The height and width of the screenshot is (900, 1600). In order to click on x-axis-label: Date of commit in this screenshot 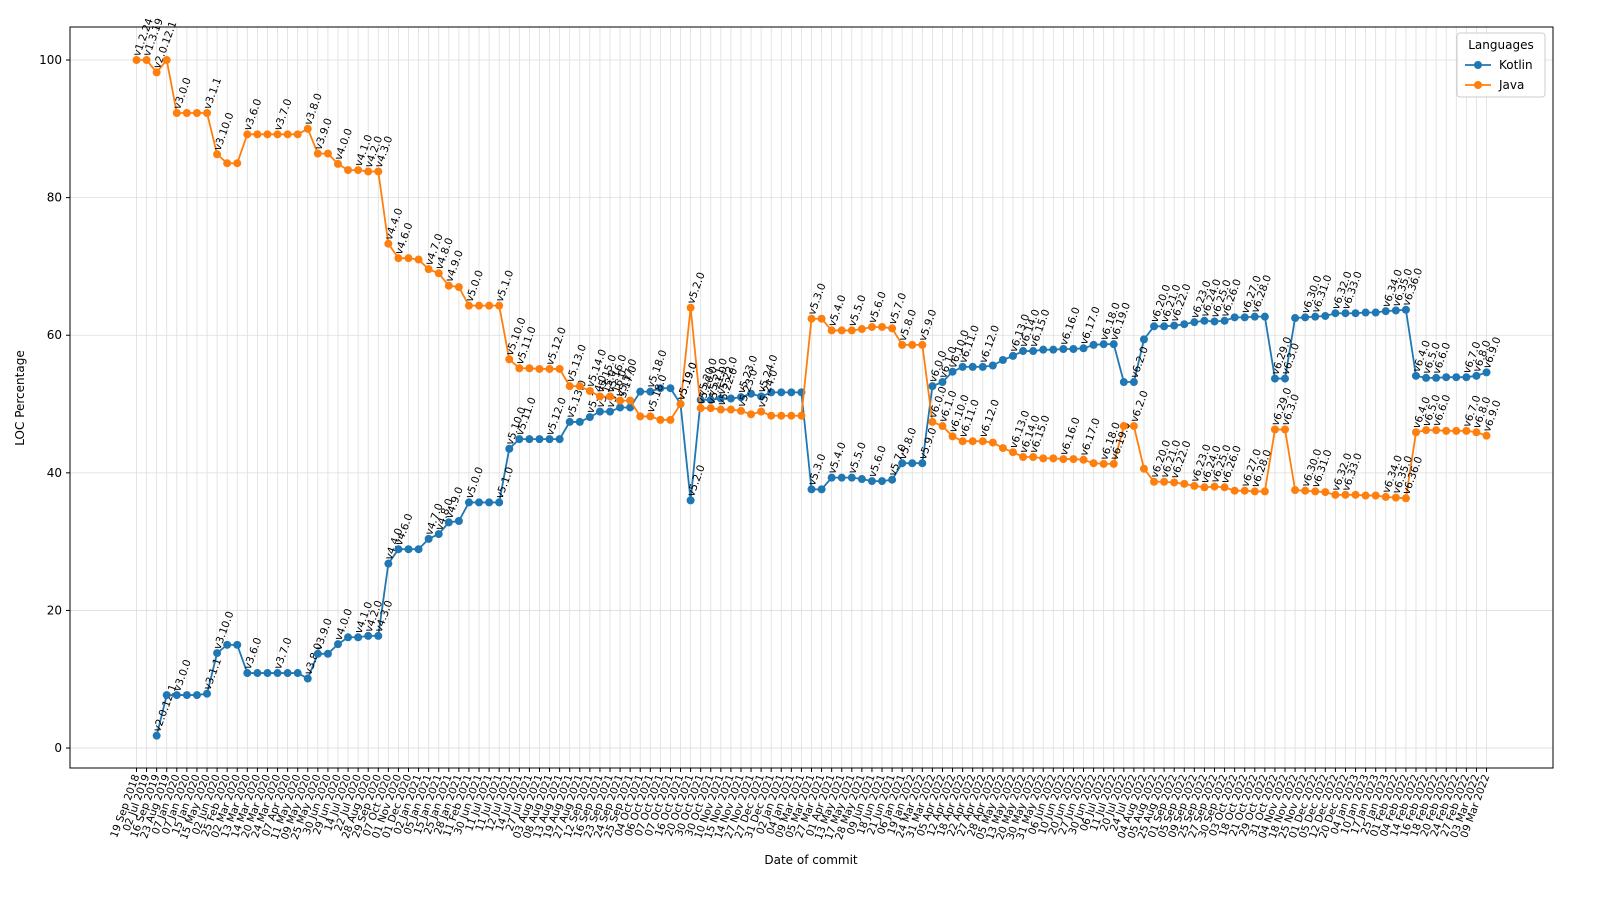, I will do `click(811, 860)`.